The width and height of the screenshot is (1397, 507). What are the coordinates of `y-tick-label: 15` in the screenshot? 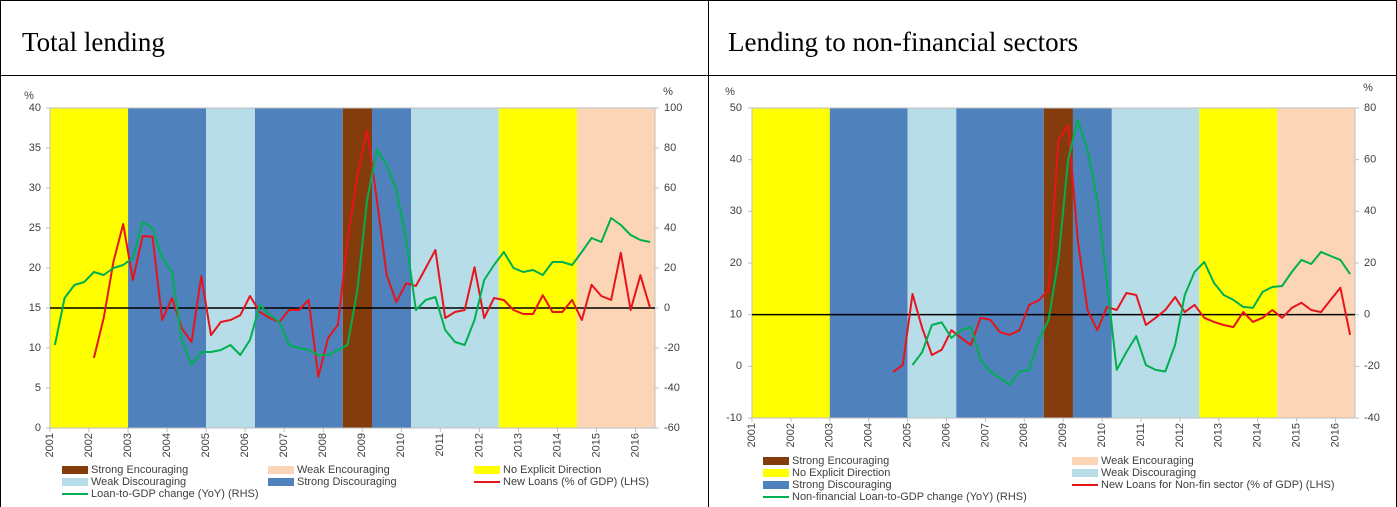 It's located at (35, 308).